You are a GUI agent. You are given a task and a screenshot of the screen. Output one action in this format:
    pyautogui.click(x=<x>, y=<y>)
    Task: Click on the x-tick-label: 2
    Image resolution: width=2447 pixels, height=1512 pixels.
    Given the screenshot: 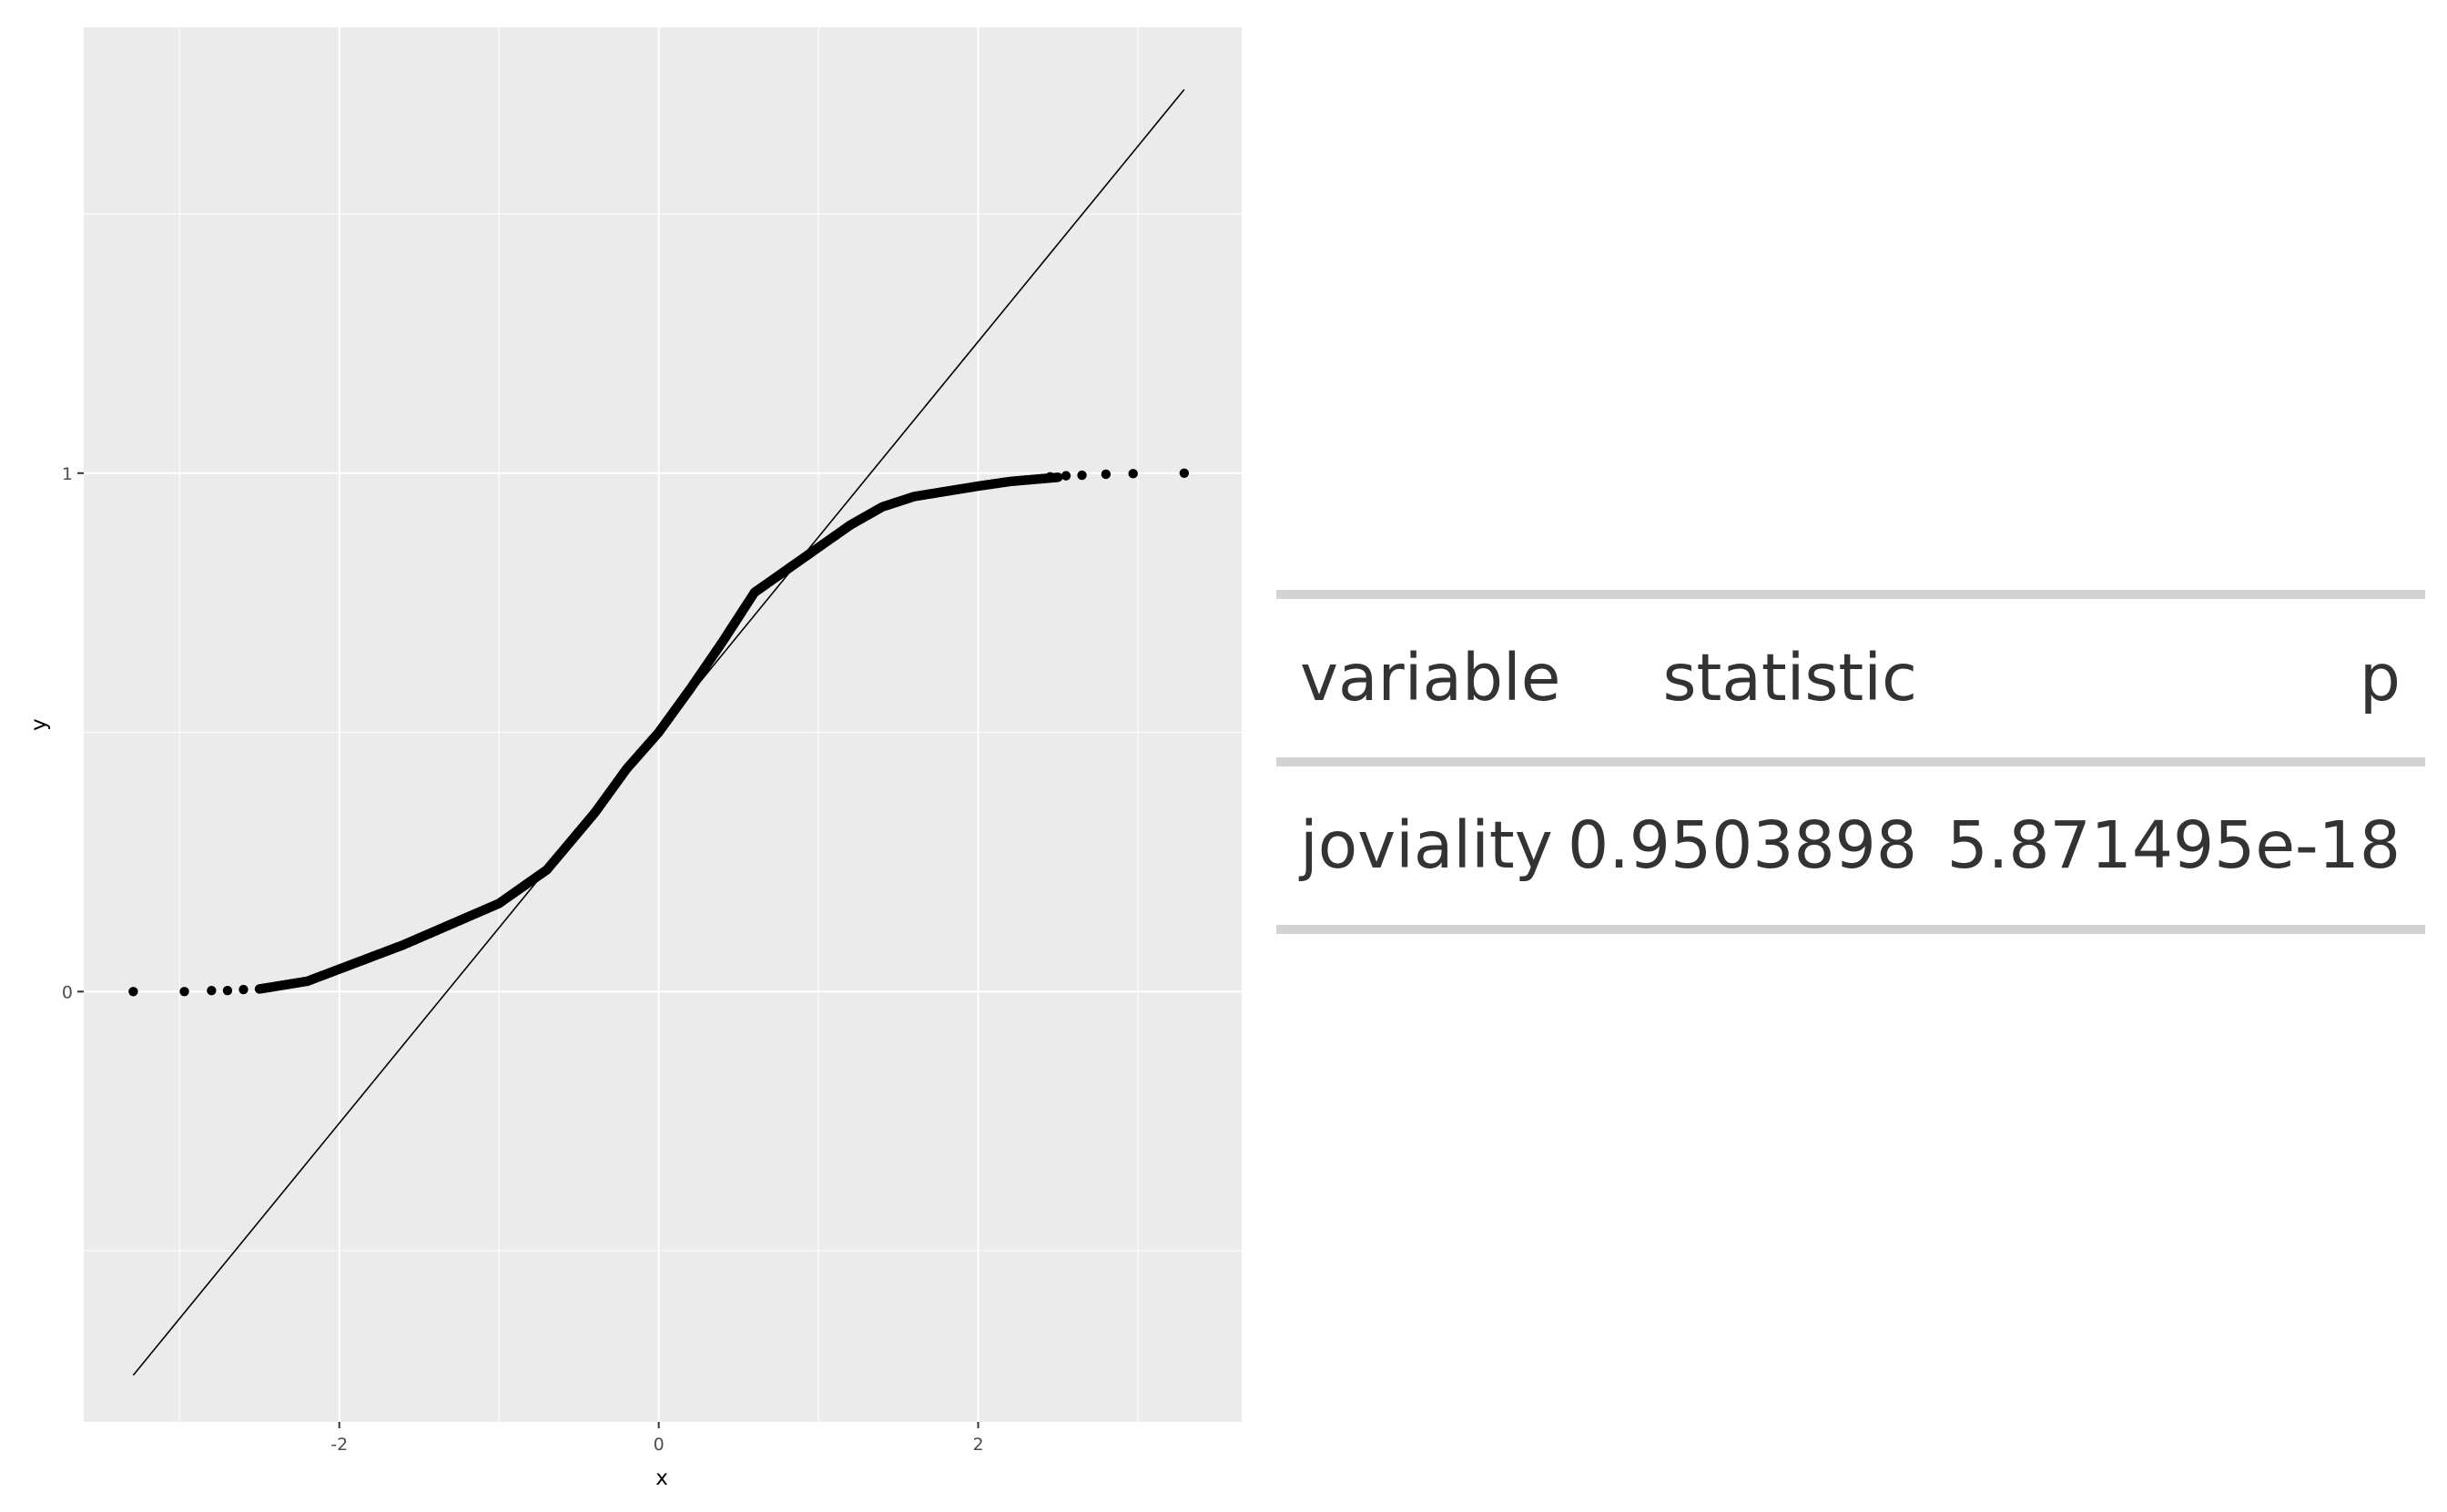 What is the action you would take?
    pyautogui.click(x=977, y=1445)
    